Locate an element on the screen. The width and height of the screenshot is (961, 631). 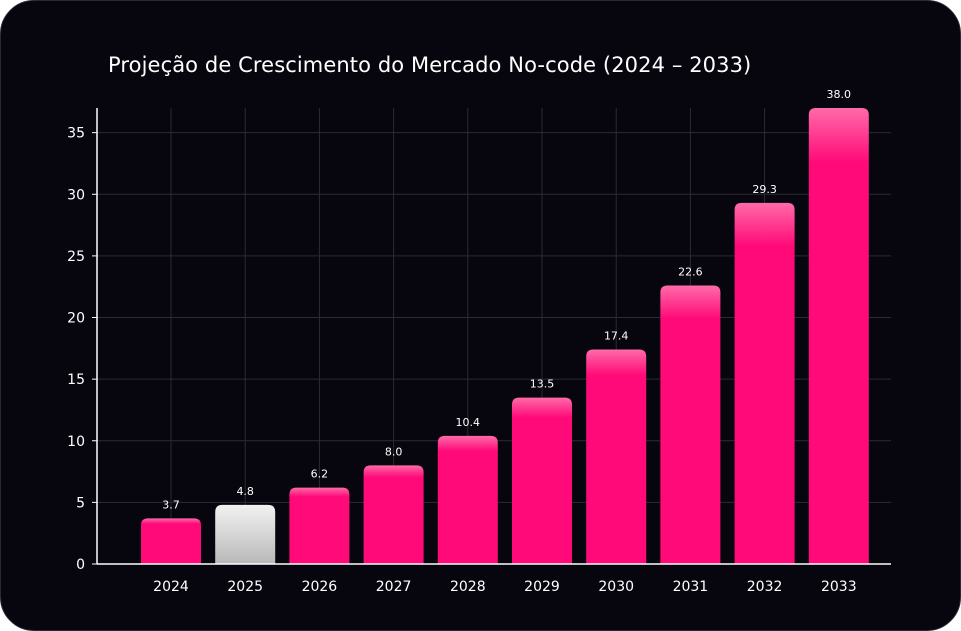
y-tick-label: 10 is located at coordinates (76, 442).